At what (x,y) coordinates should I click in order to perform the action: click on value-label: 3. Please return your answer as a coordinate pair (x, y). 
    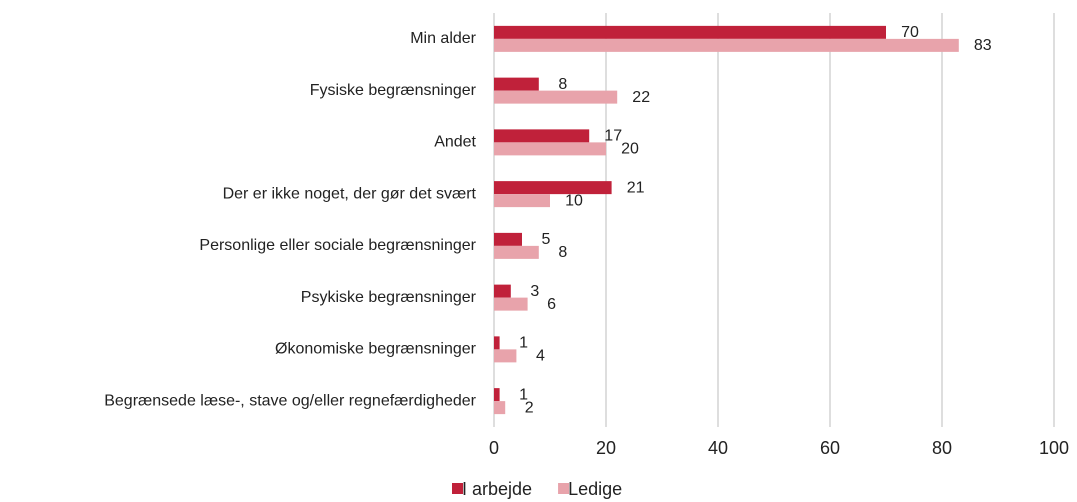
    Looking at the image, I should click on (534, 291).